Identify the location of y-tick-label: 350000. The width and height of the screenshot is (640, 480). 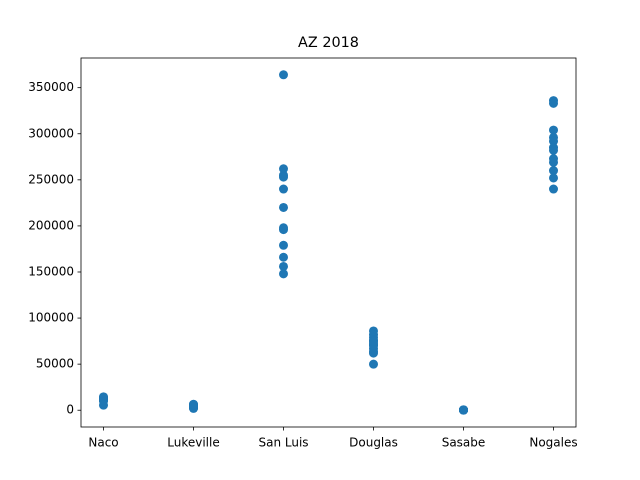
(51, 87).